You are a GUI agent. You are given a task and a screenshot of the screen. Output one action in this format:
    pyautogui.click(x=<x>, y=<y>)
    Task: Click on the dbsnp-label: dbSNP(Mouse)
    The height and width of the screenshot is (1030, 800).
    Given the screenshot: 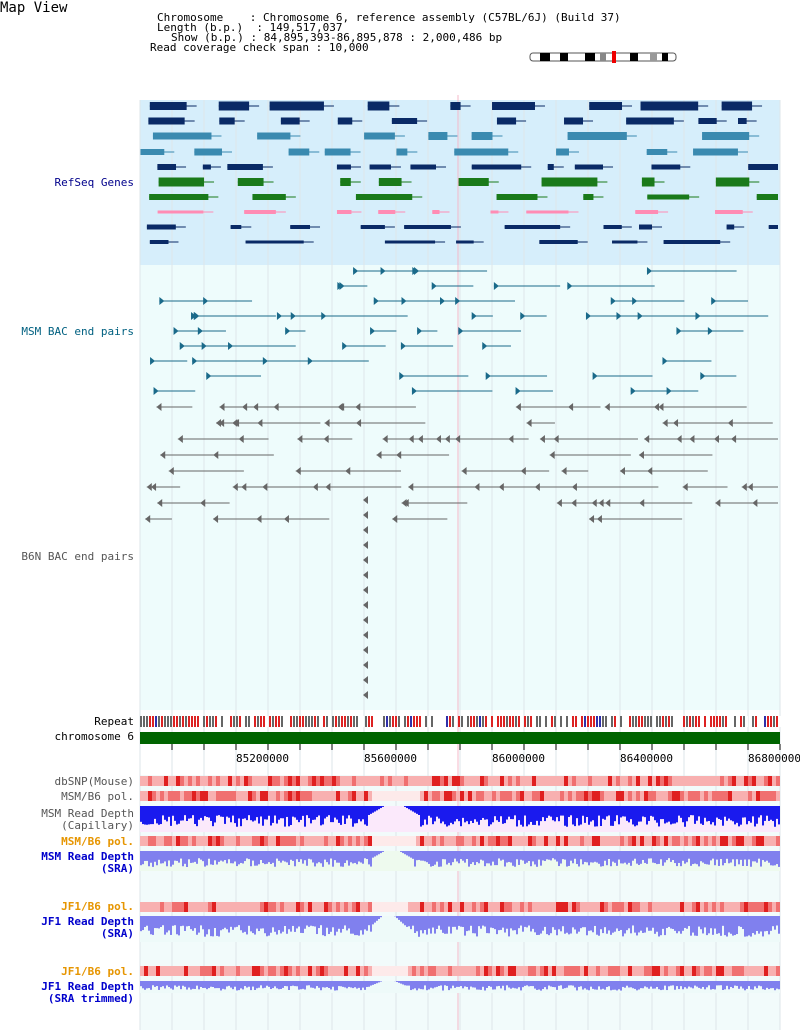 What is the action you would take?
    pyautogui.click(x=94, y=781)
    